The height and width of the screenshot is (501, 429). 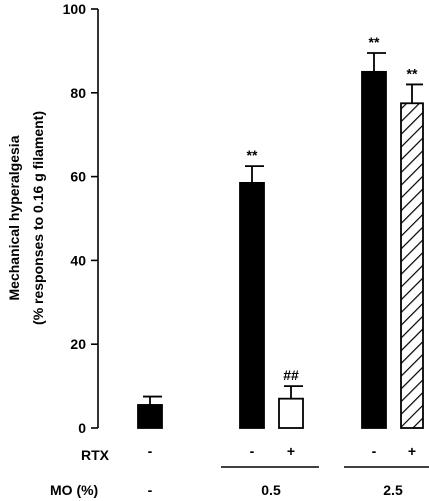 What do you see at coordinates (75, 9) in the screenshot?
I see `y-tick-label: 100` at bounding box center [75, 9].